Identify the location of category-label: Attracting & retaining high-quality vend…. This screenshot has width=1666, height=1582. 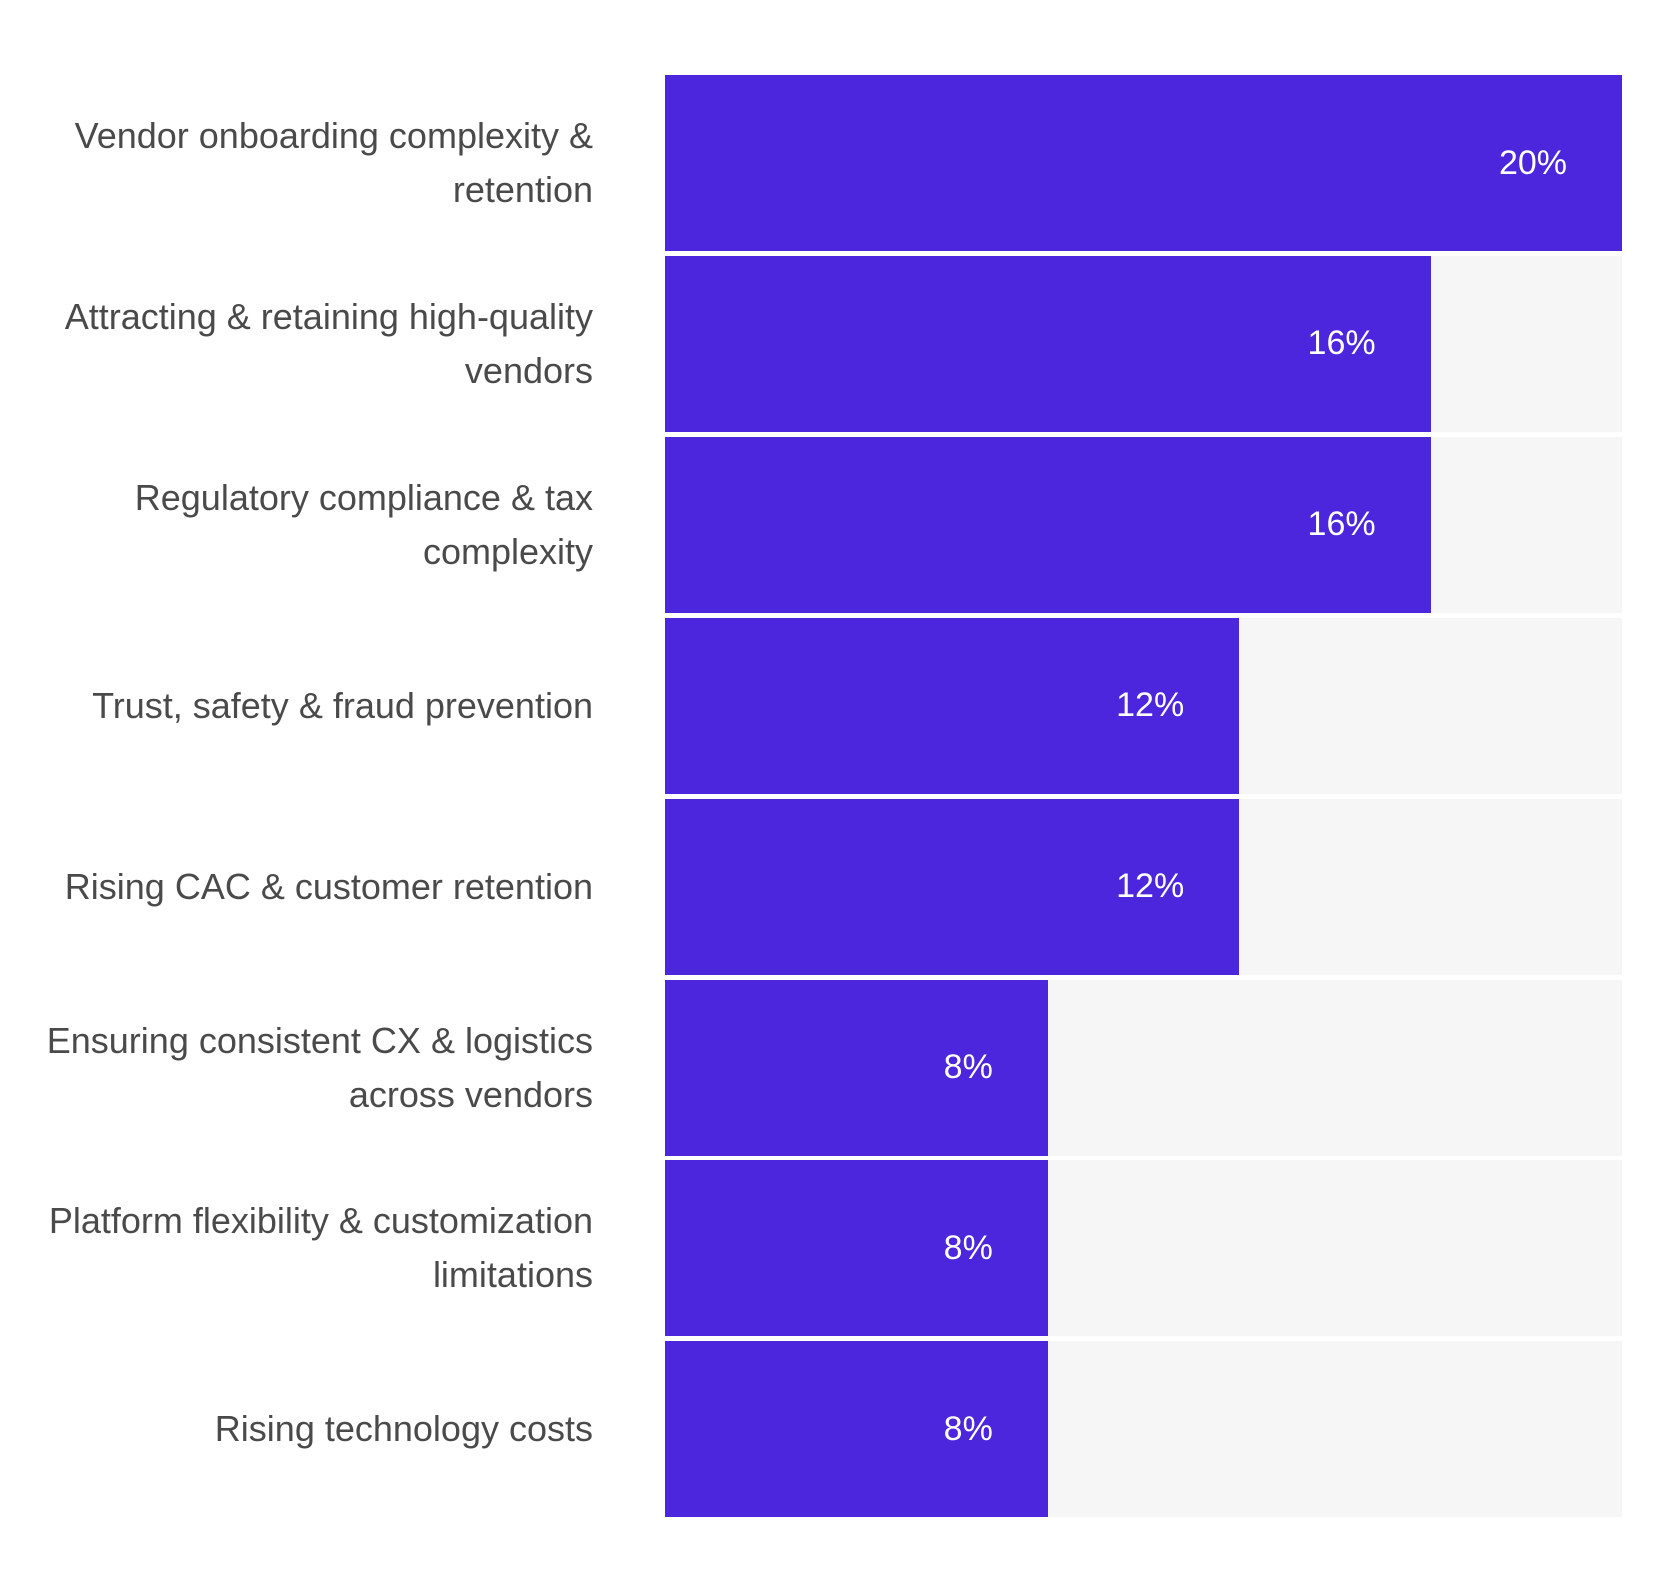
(328, 343).